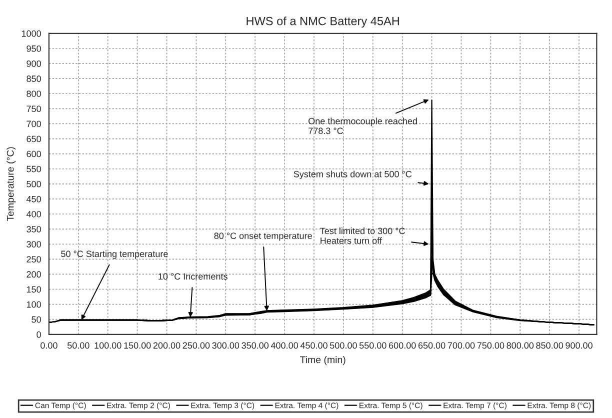 The height and width of the screenshot is (418, 612). What do you see at coordinates (255, 345) in the screenshot?
I see `x-tick-label: 350.00` at bounding box center [255, 345].